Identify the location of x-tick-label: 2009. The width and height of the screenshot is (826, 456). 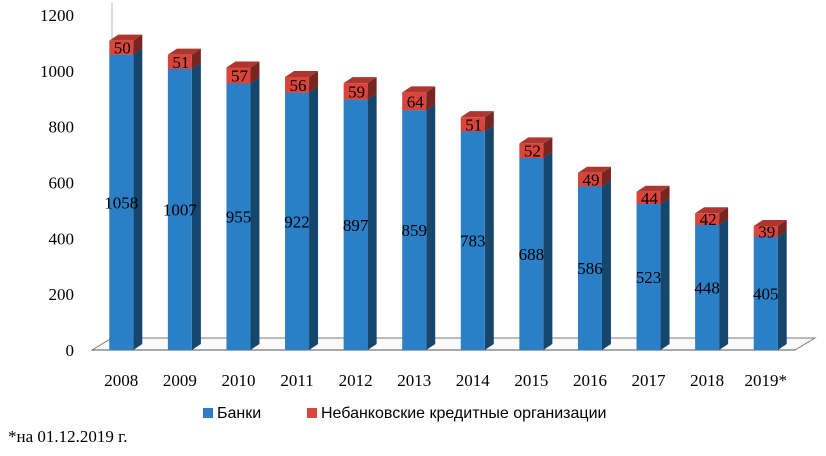
(180, 380).